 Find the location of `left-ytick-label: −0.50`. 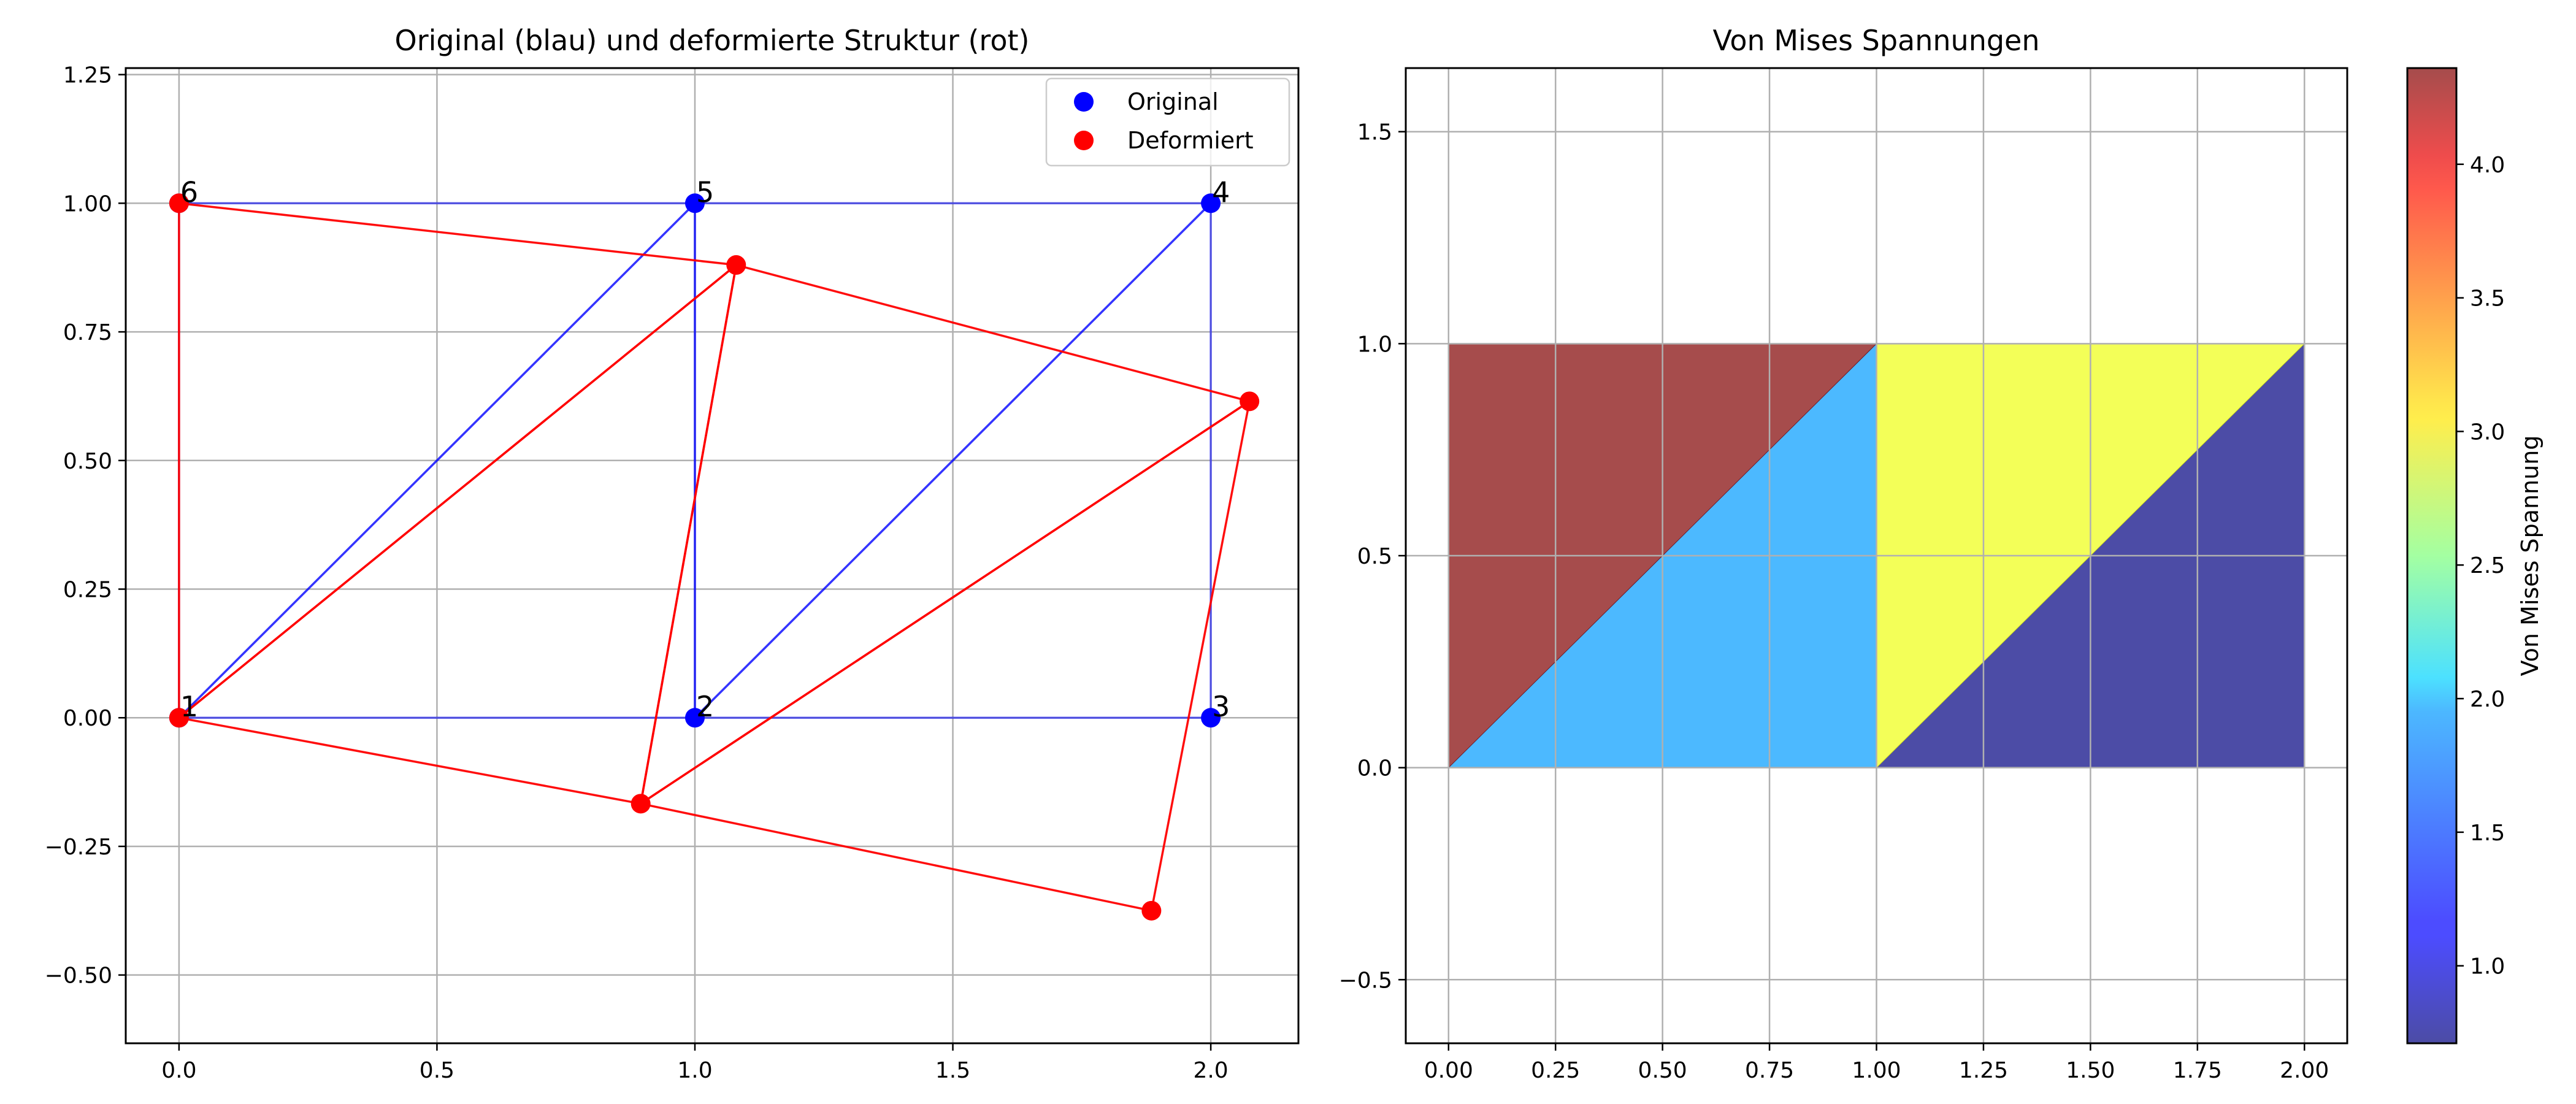

left-ytick-label: −0.50 is located at coordinates (78, 976).